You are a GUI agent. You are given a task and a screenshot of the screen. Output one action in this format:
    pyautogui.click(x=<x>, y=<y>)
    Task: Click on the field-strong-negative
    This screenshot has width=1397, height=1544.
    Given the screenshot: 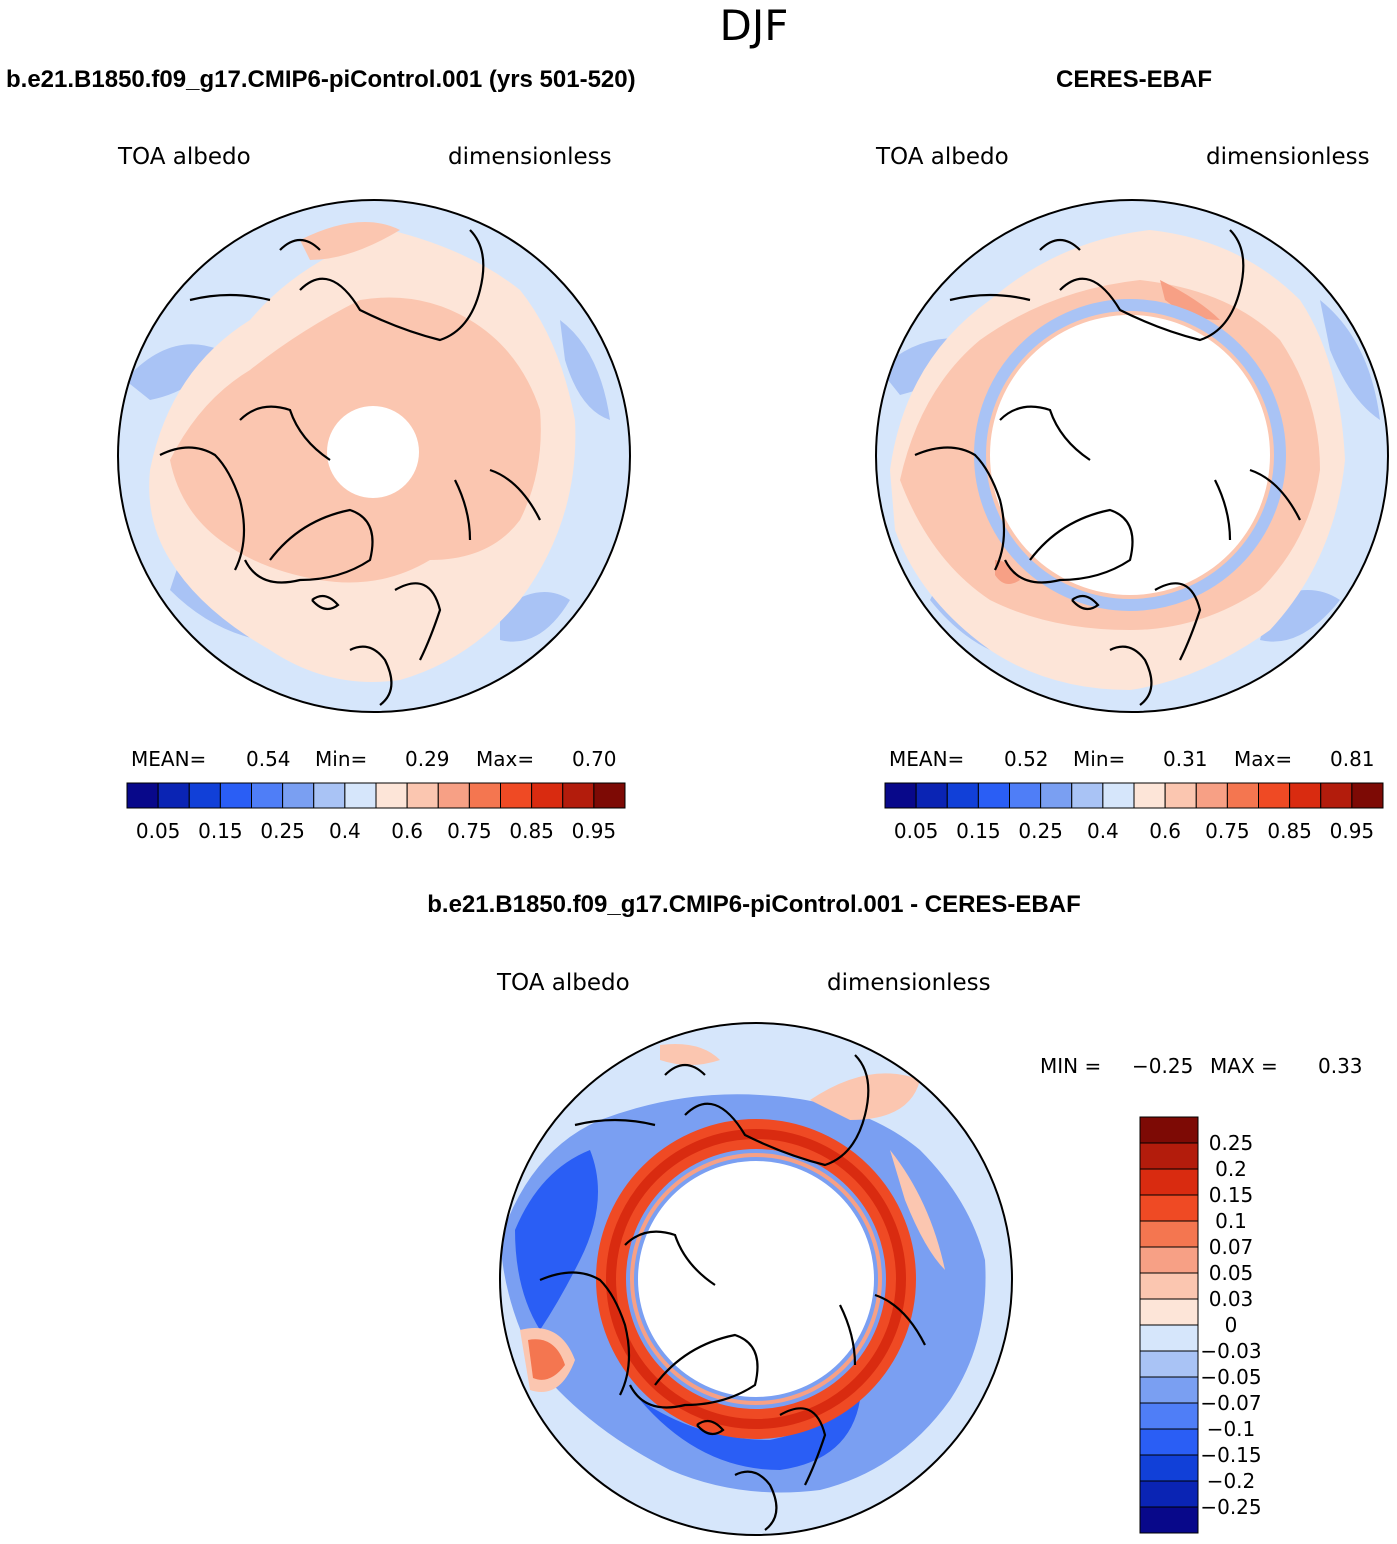 What is the action you would take?
    pyautogui.click(x=687, y=1310)
    